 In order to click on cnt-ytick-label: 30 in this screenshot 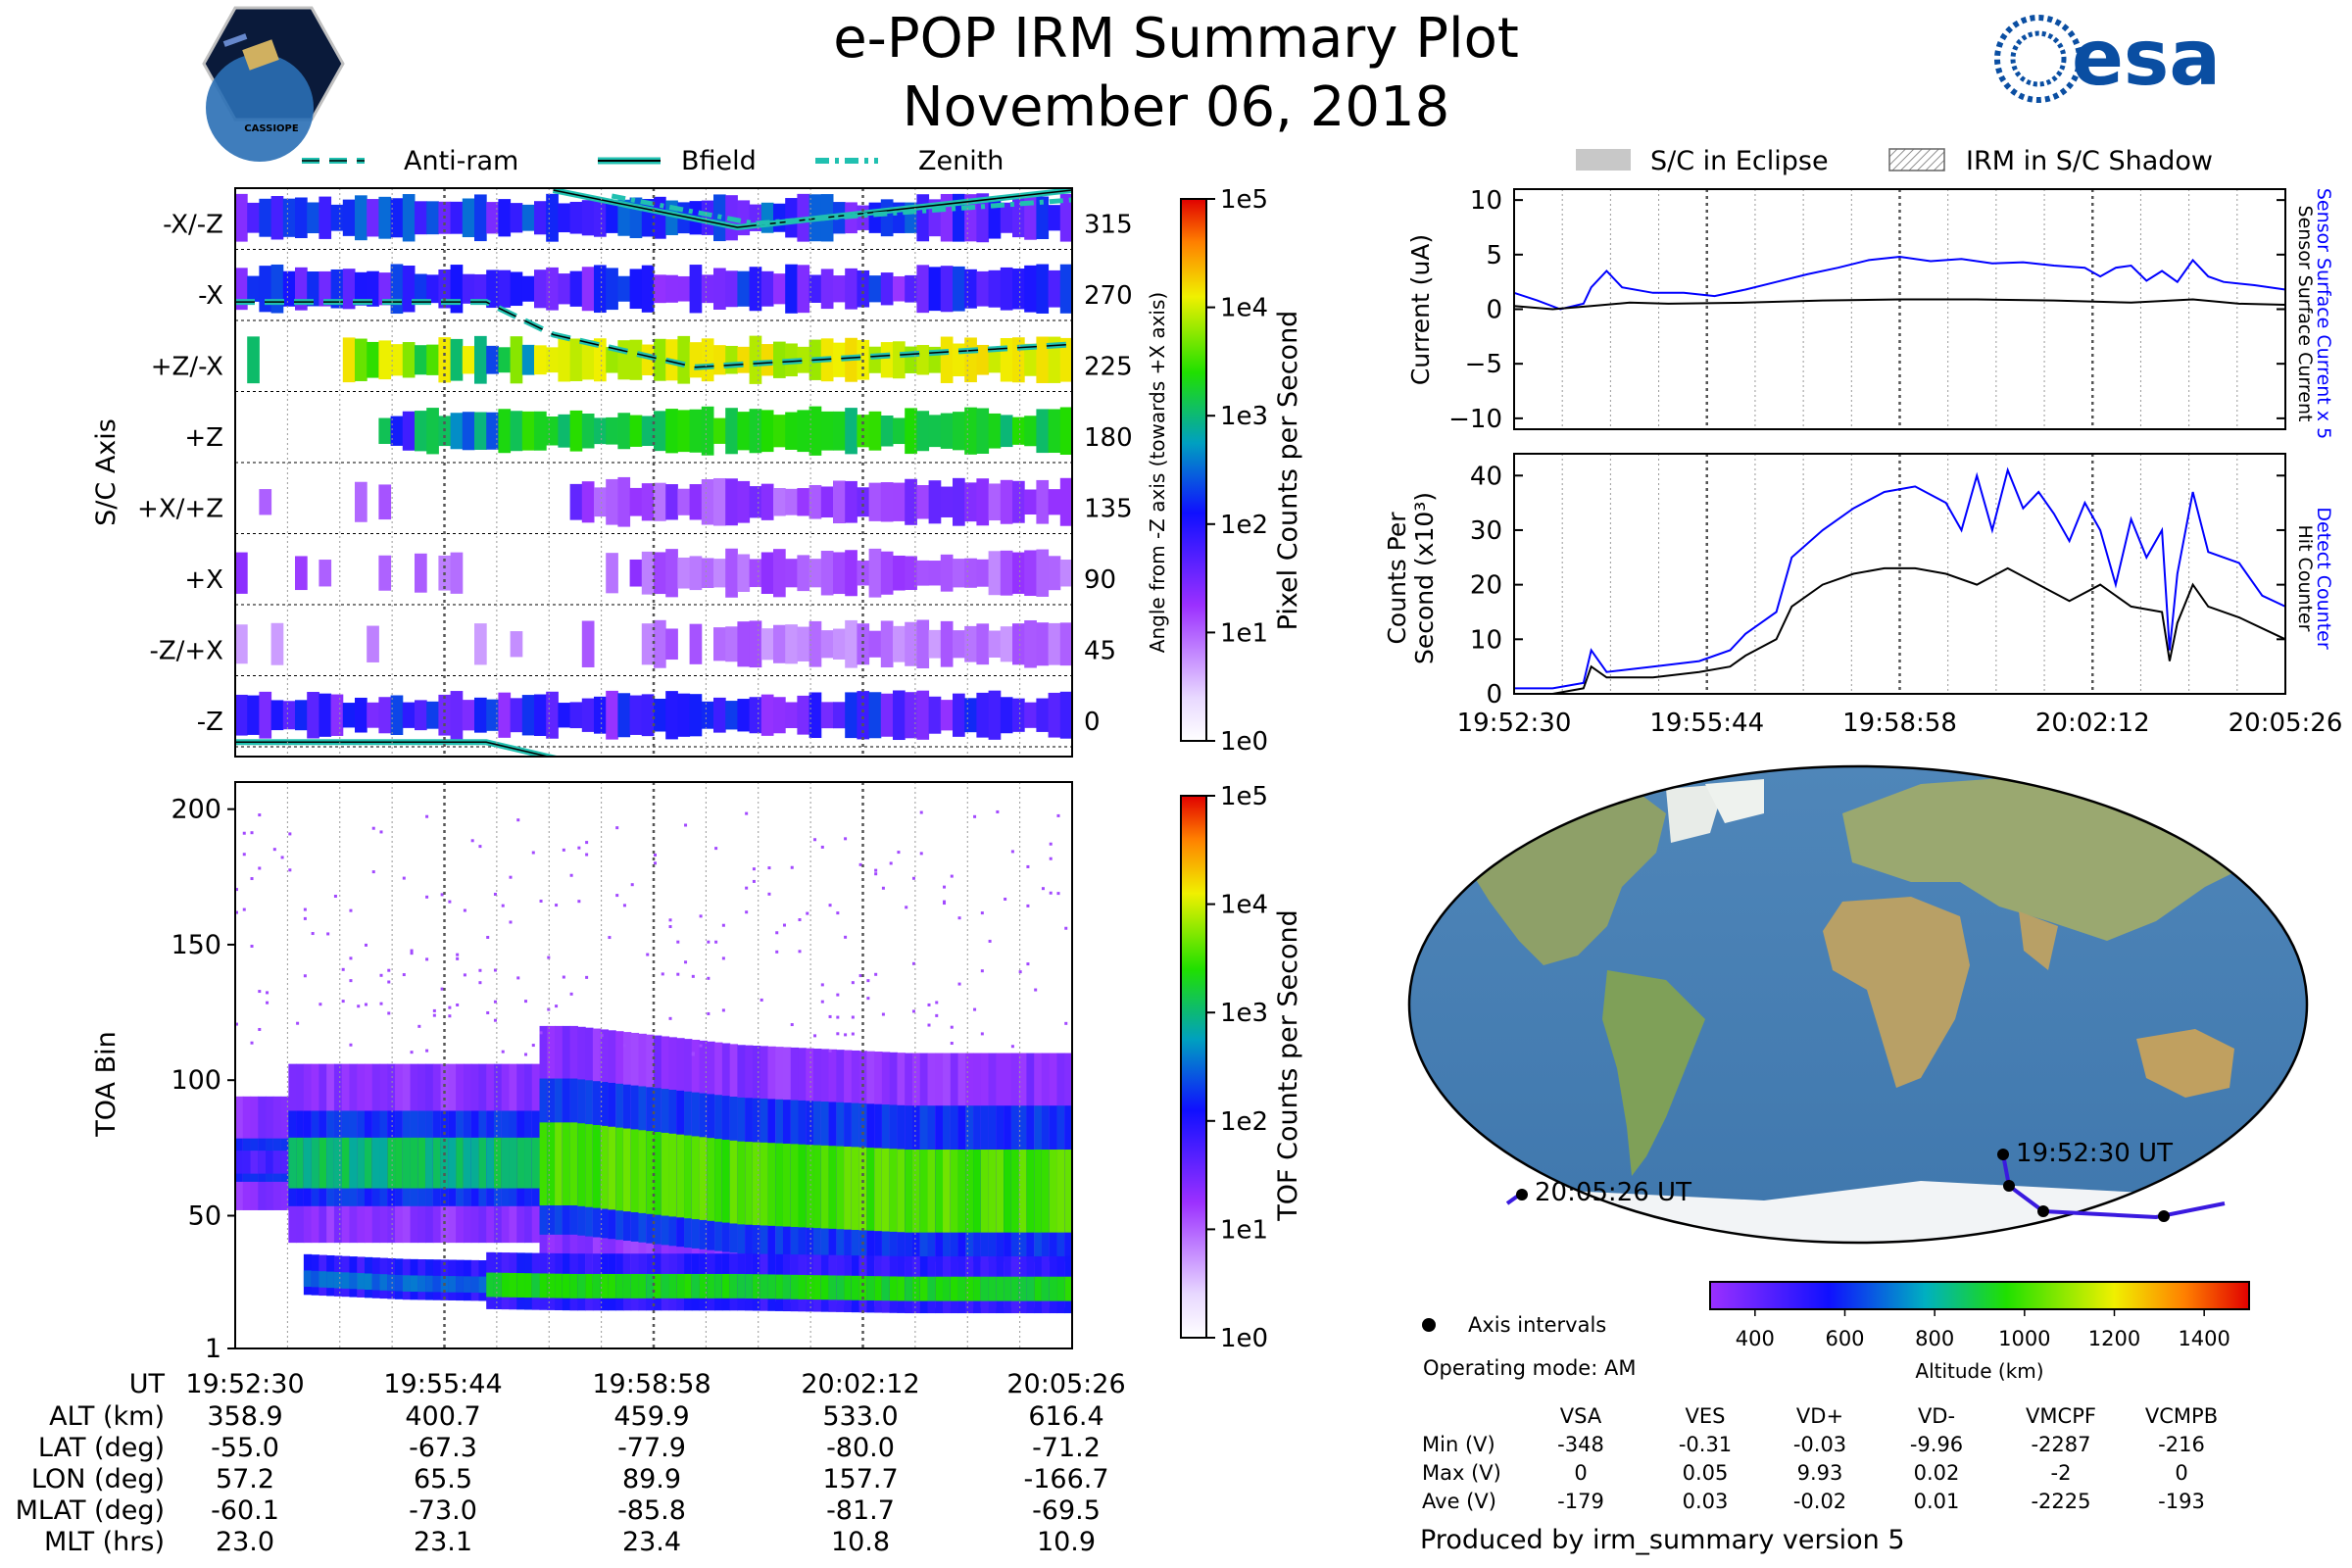, I will do `click(1486, 531)`.